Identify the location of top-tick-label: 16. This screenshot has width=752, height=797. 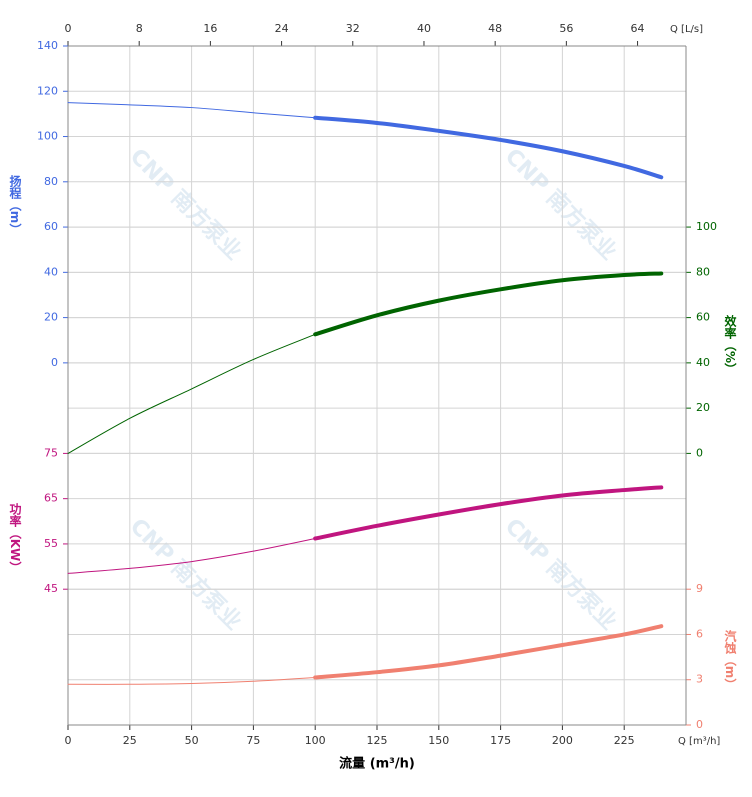
(210, 28).